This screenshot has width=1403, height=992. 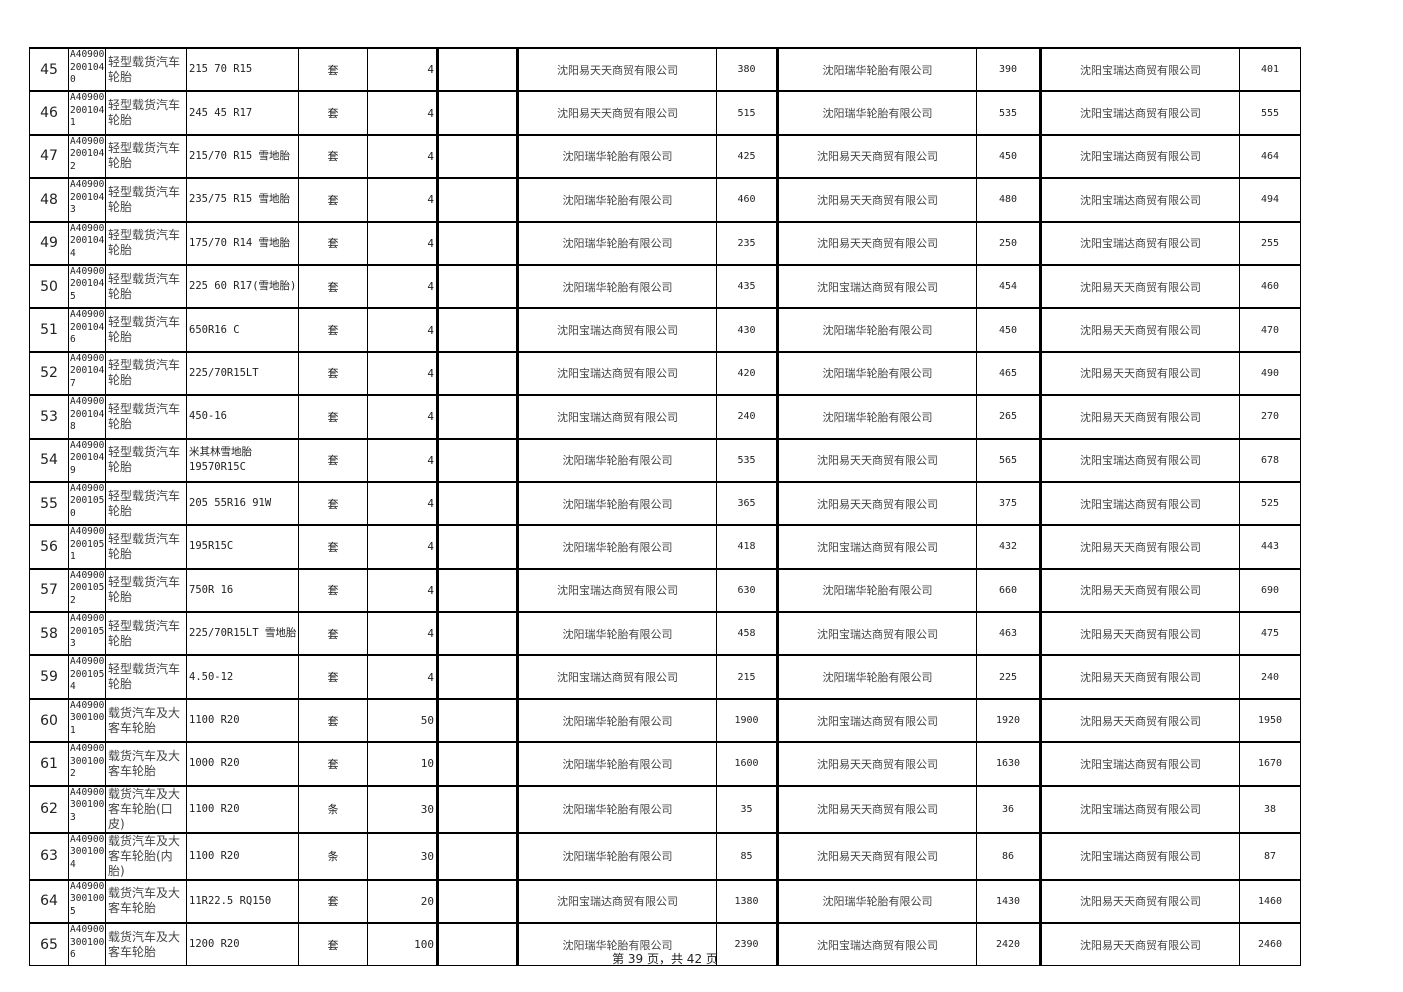 What do you see at coordinates (87, 856) in the screenshot?
I see `item-code: A409003001004` at bounding box center [87, 856].